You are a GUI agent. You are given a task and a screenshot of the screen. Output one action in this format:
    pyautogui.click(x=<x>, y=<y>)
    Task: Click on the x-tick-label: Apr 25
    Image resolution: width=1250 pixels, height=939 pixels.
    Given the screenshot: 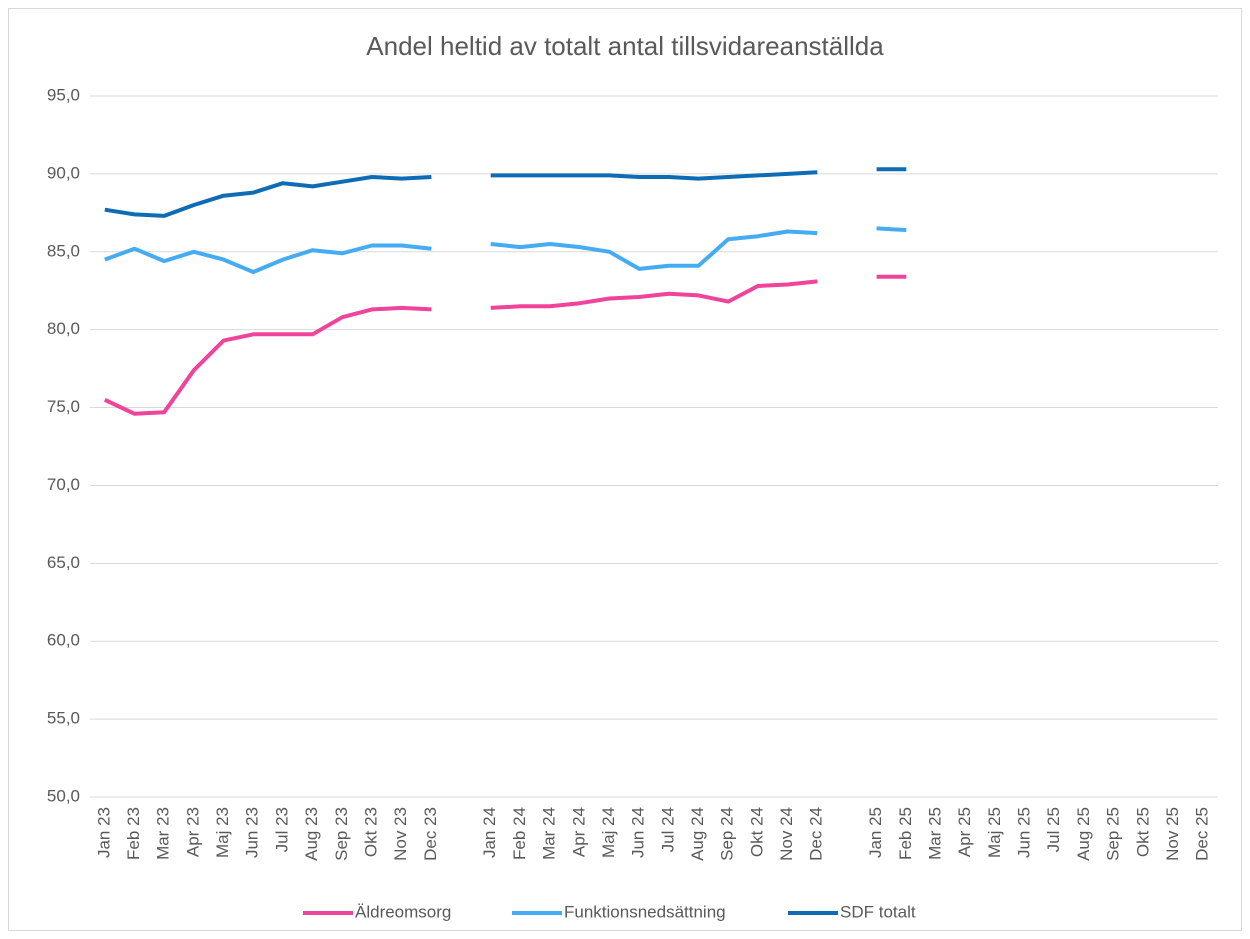 What is the action you would take?
    pyautogui.click(x=964, y=832)
    